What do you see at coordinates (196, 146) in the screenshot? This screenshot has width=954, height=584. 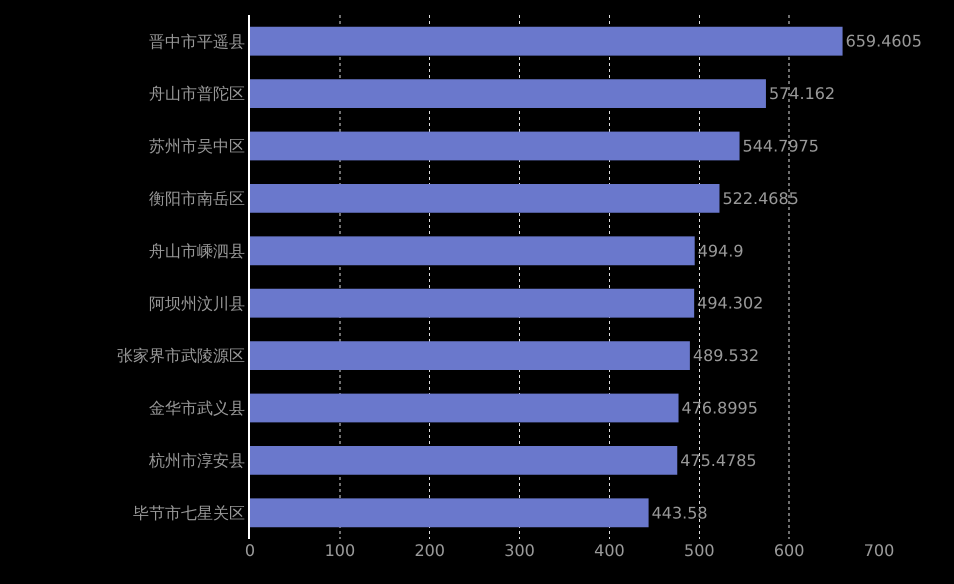 I see `y-tick-label: 苏州市吴中区` at bounding box center [196, 146].